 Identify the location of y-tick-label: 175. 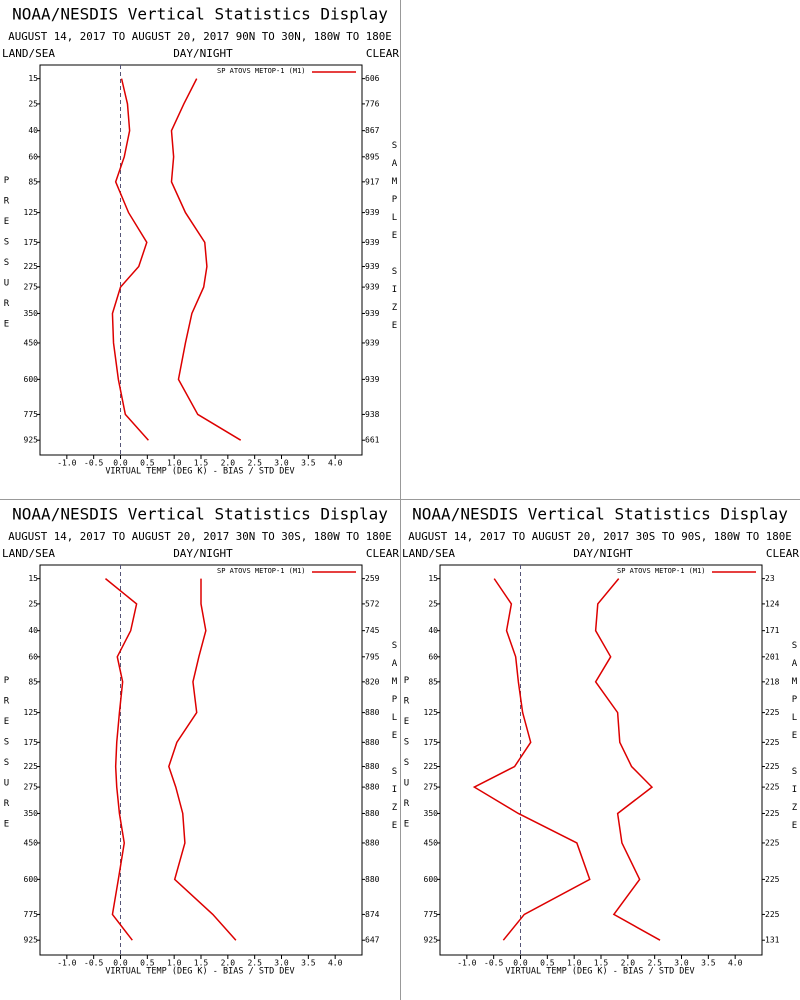
(31, 242).